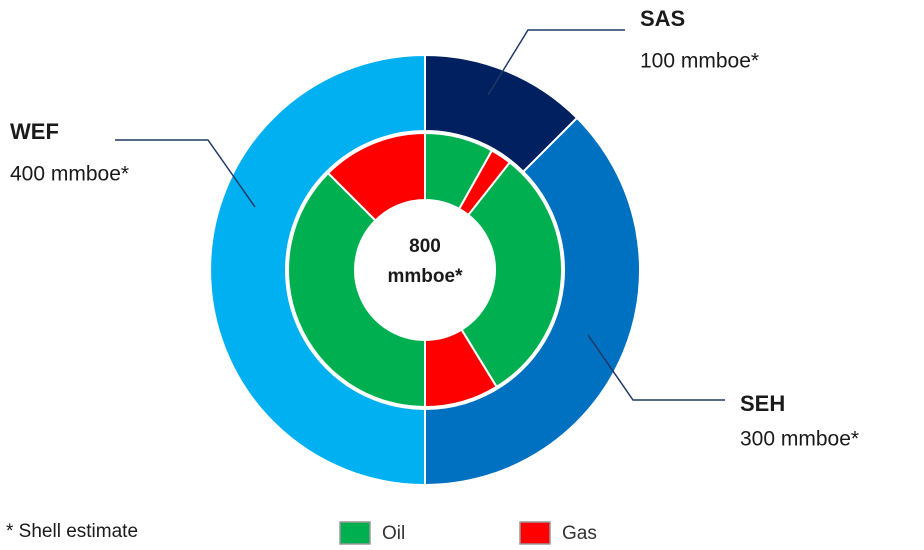 The width and height of the screenshot is (924, 550). Describe the element at coordinates (393, 533) in the screenshot. I see `legend-label: Oil` at that location.